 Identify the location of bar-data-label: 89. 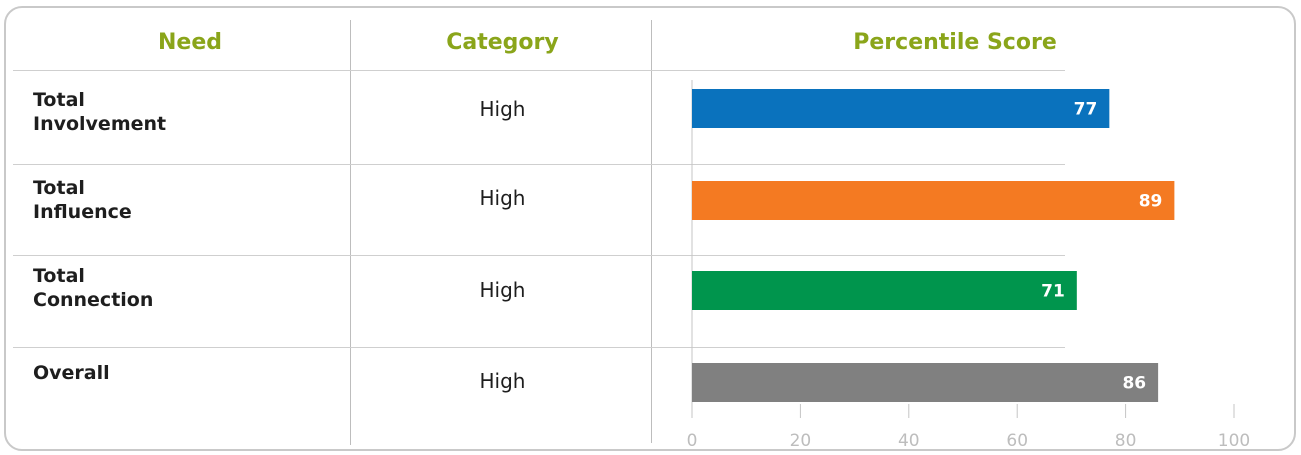
(1151, 202).